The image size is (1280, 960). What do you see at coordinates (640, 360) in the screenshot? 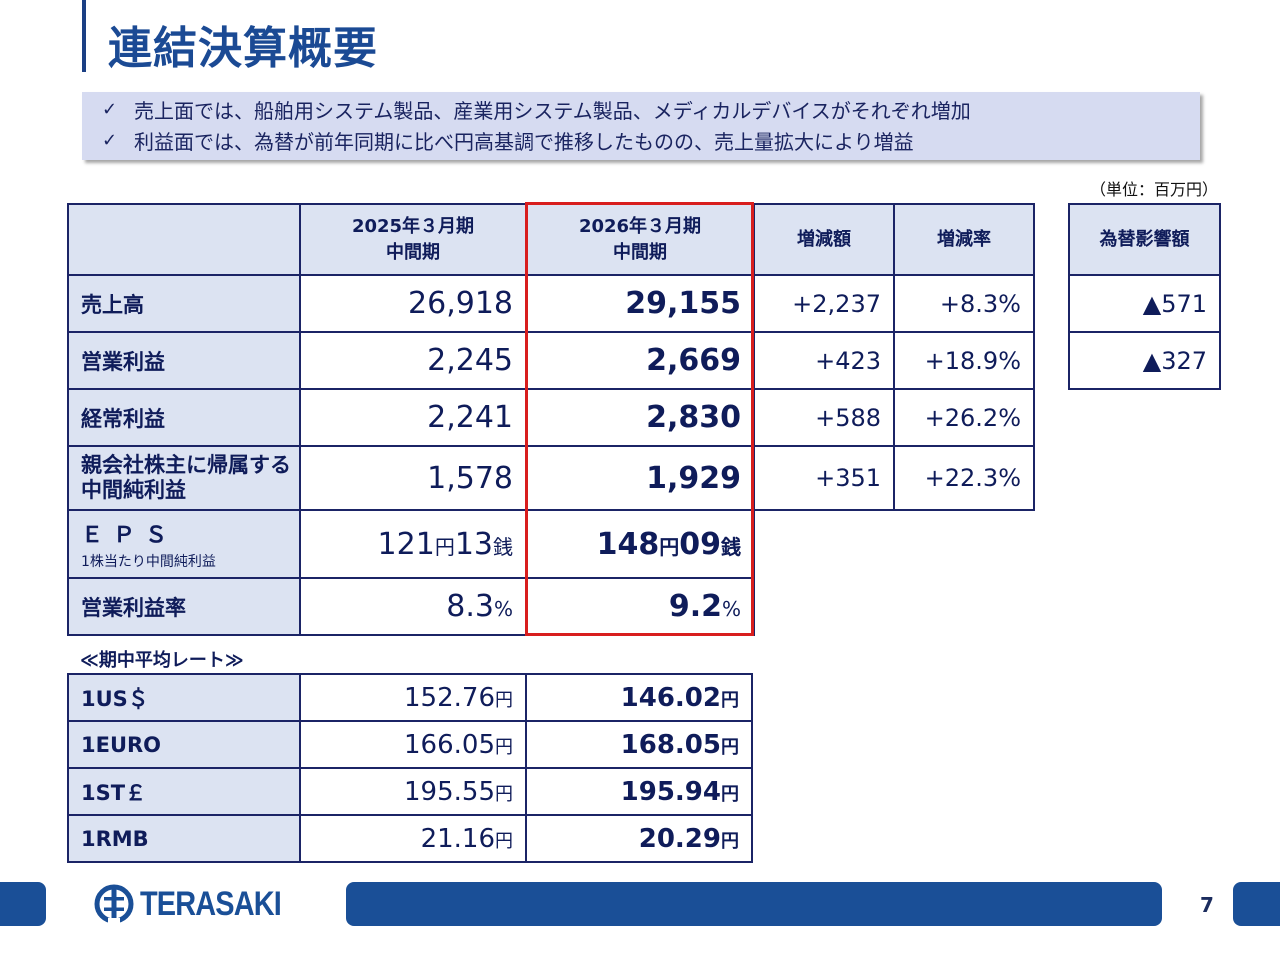
I see `curr-value: 2,669` at bounding box center [640, 360].